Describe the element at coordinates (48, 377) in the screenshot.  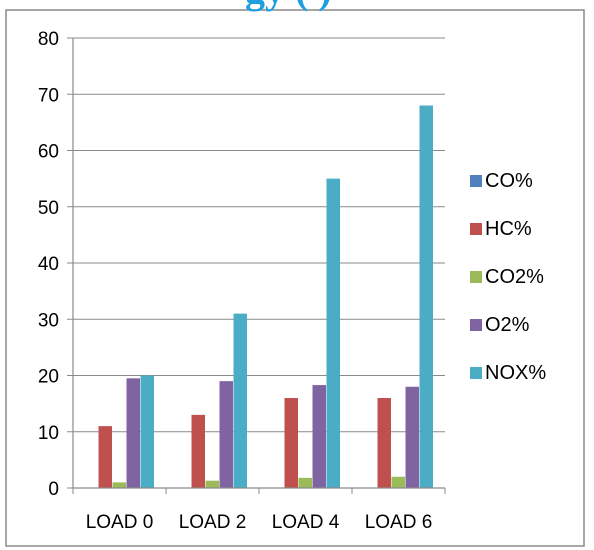
I see `y-tick-label: 20` at that location.